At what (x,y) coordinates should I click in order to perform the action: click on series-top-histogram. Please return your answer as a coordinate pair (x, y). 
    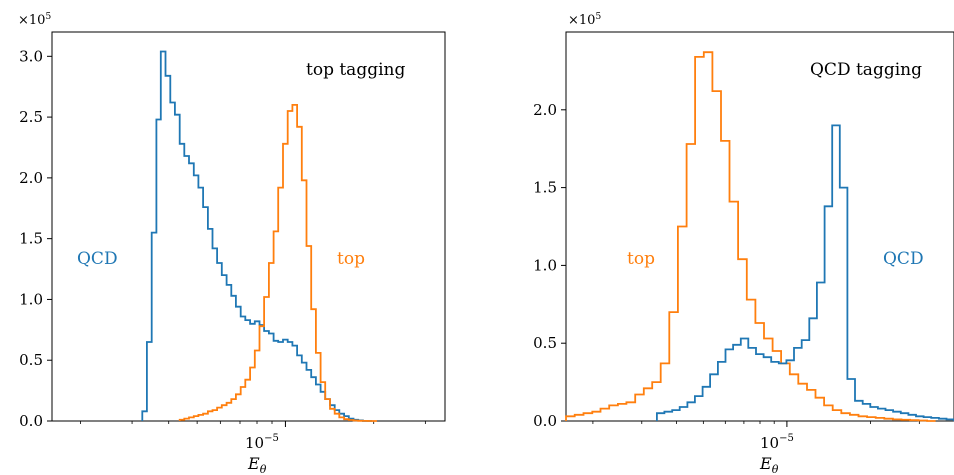
    Looking at the image, I should click on (277, 263).